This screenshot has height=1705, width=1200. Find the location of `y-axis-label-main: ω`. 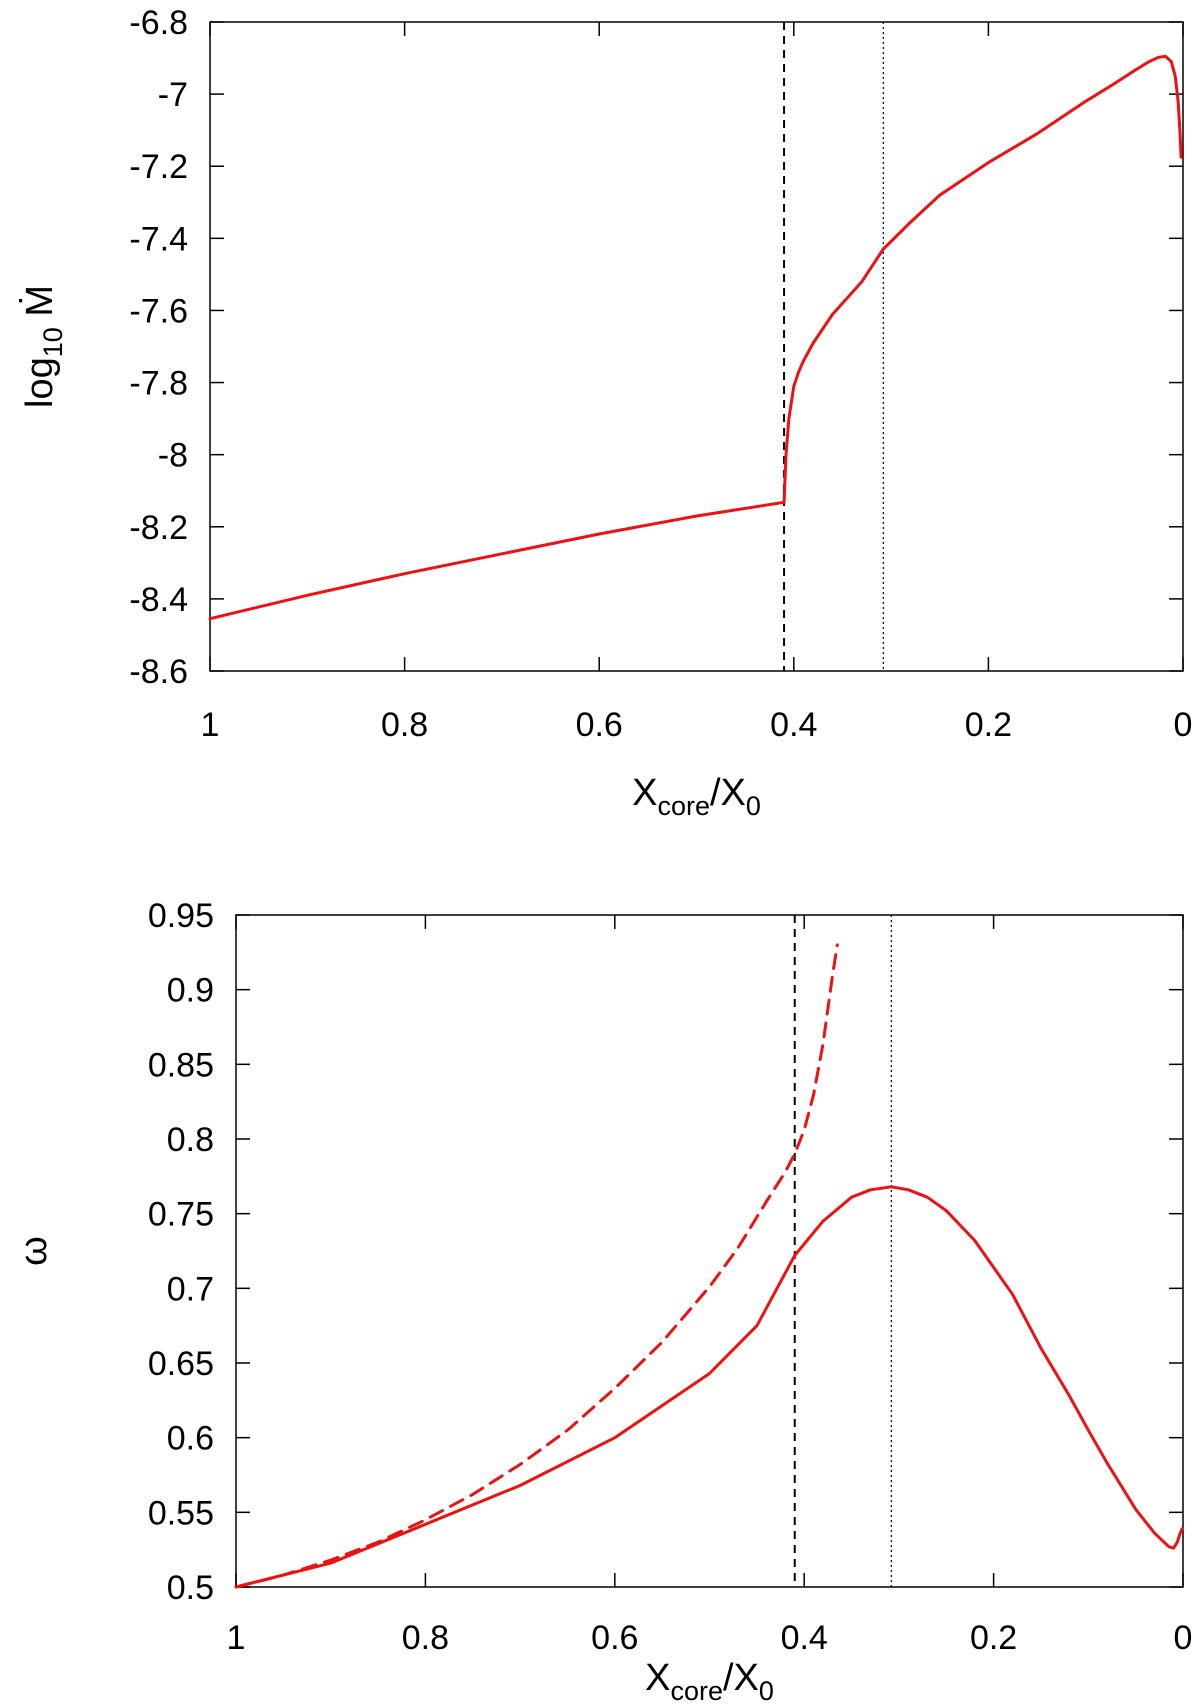

y-axis-label-main: ω is located at coordinates (34, 1251).